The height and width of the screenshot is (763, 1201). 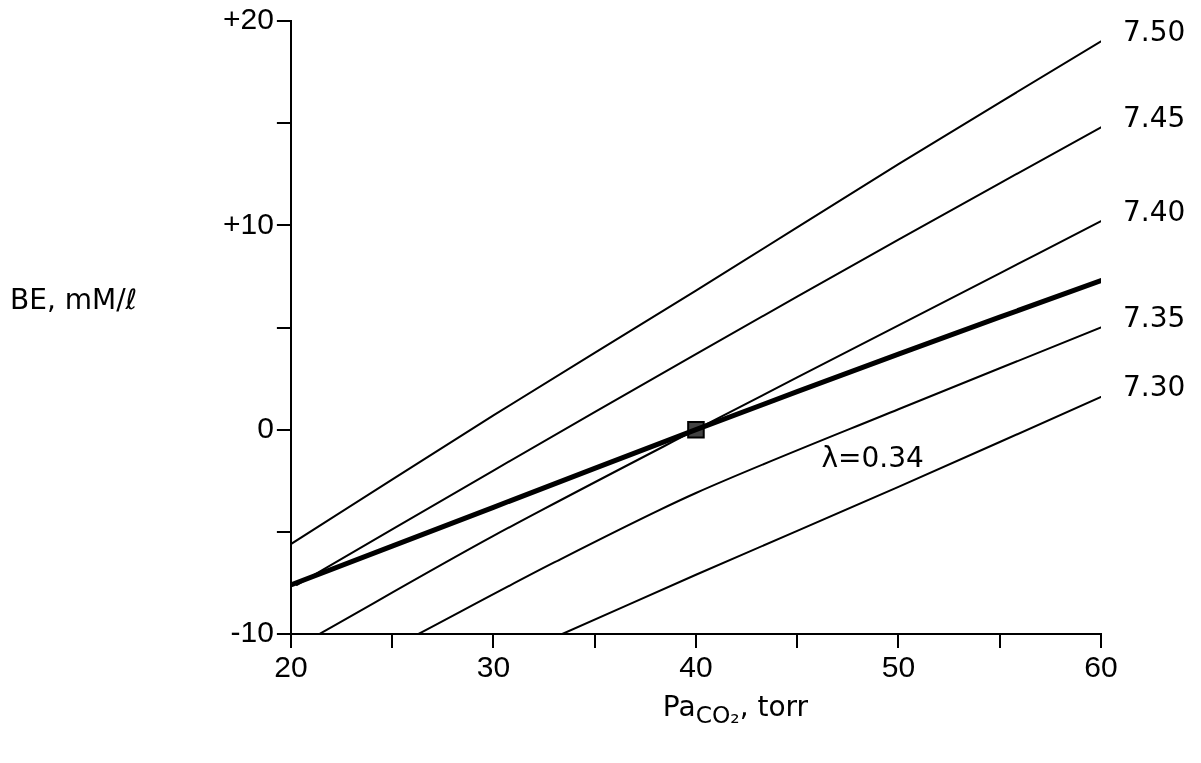 I want to click on series-label: 7.45, so click(x=1154, y=117).